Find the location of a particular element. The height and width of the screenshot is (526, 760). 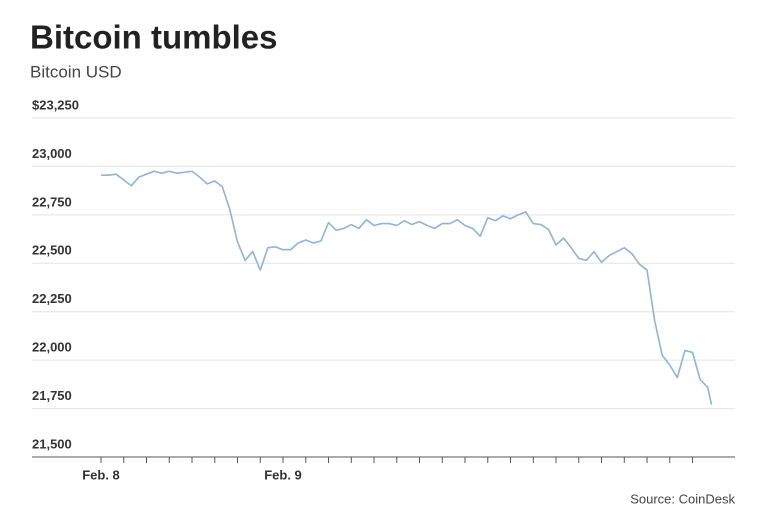

y-tick-label: 23,000 is located at coordinates (52, 153).